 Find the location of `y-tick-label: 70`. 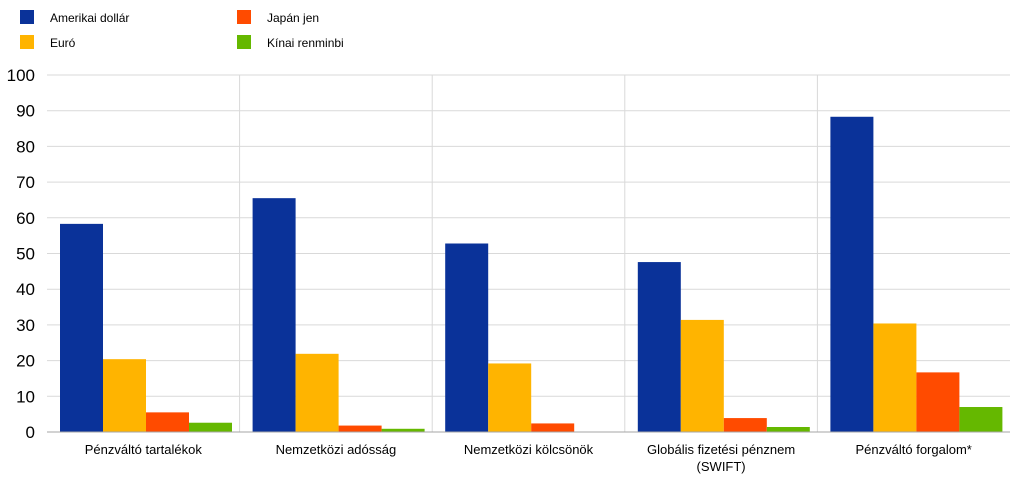

y-tick-label: 70 is located at coordinates (25, 182).